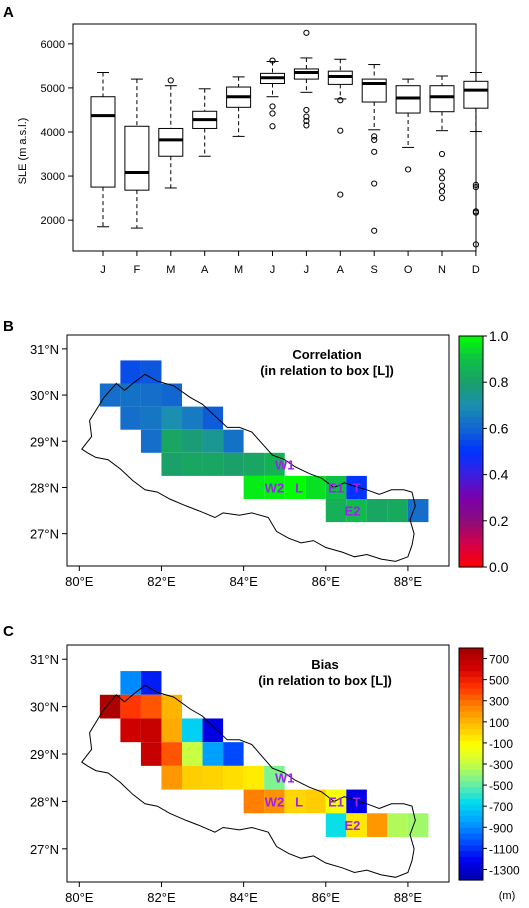 The height and width of the screenshot is (908, 529). I want to click on x-tick-label: 80°E, so click(79, 581).